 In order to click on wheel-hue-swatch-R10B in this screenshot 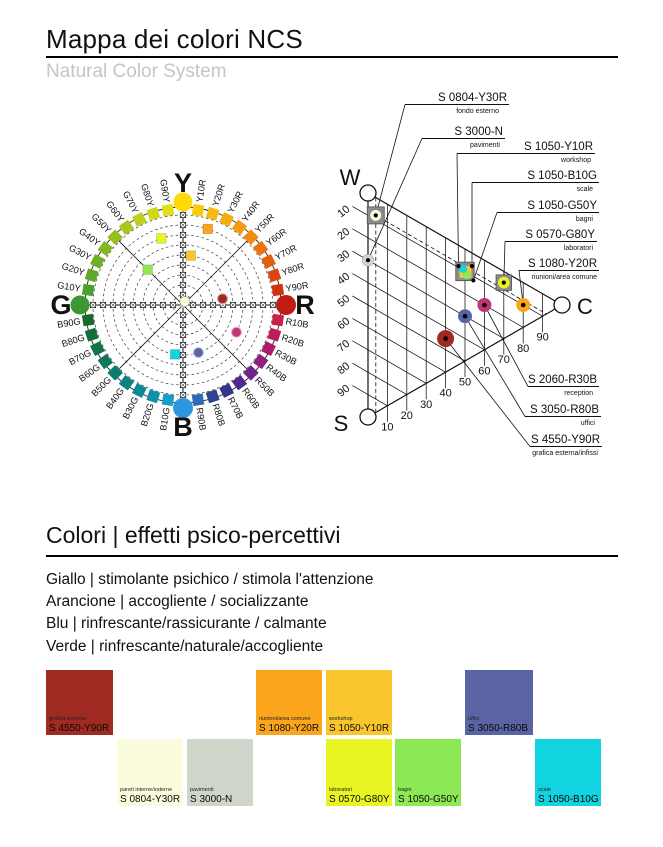, I will do `click(278, 320)`.